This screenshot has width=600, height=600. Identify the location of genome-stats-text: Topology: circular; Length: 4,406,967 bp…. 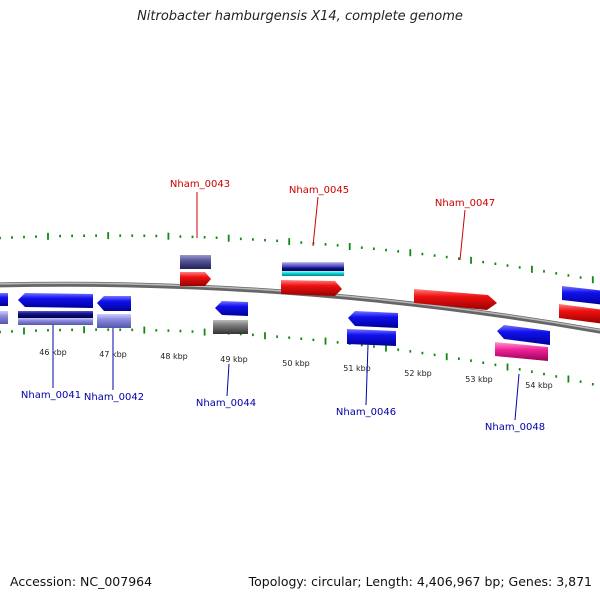
(420, 581).